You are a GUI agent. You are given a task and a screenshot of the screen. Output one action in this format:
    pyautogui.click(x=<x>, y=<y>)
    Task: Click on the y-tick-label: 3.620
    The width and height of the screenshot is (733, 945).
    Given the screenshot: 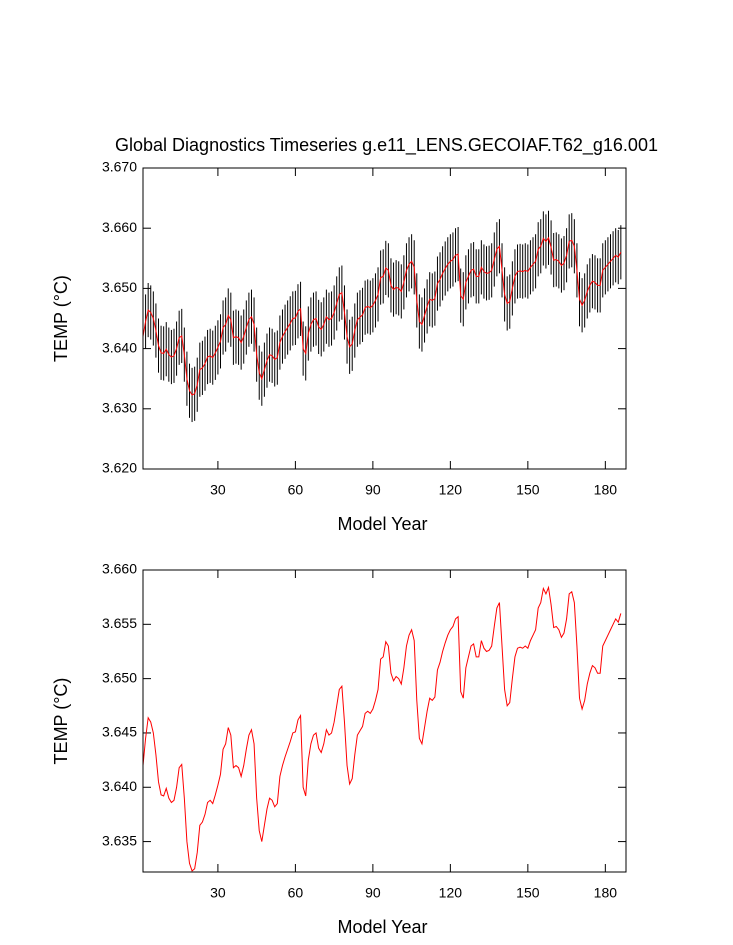 What is the action you would take?
    pyautogui.click(x=119, y=468)
    